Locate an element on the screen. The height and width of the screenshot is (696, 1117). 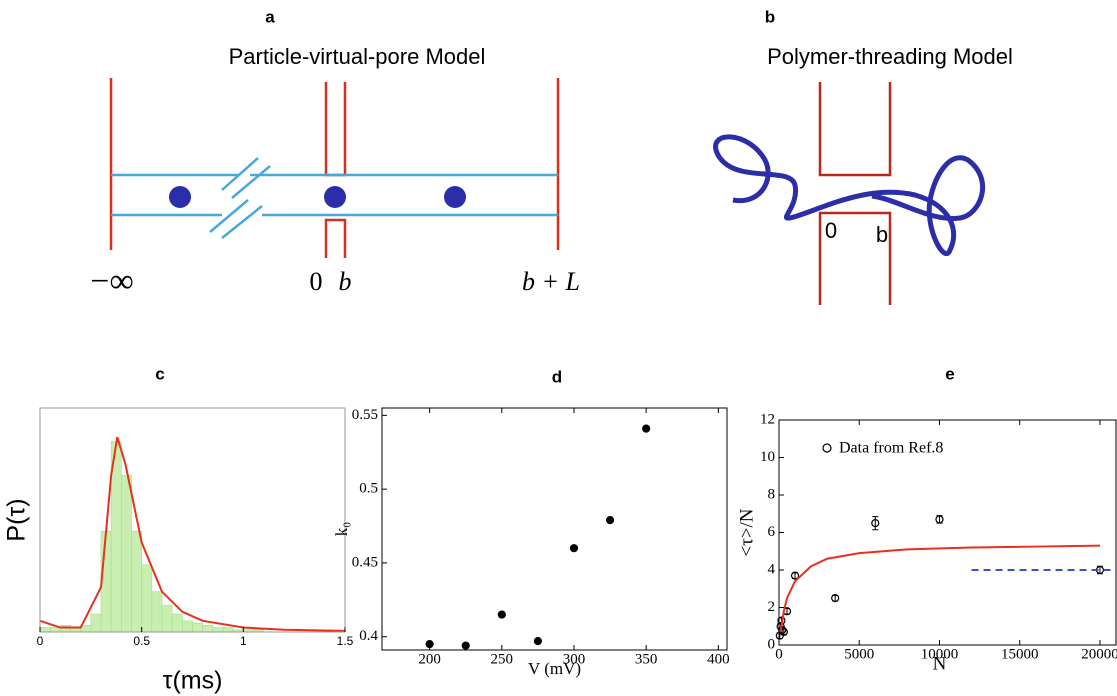
axis-label: b + L is located at coordinates (551, 281).